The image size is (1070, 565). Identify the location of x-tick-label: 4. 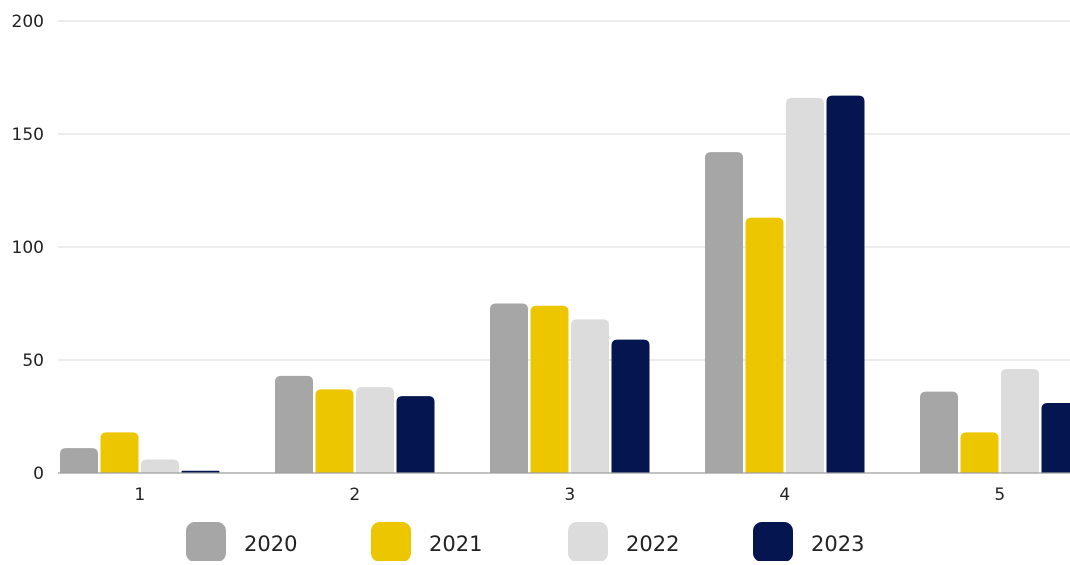
(784, 495).